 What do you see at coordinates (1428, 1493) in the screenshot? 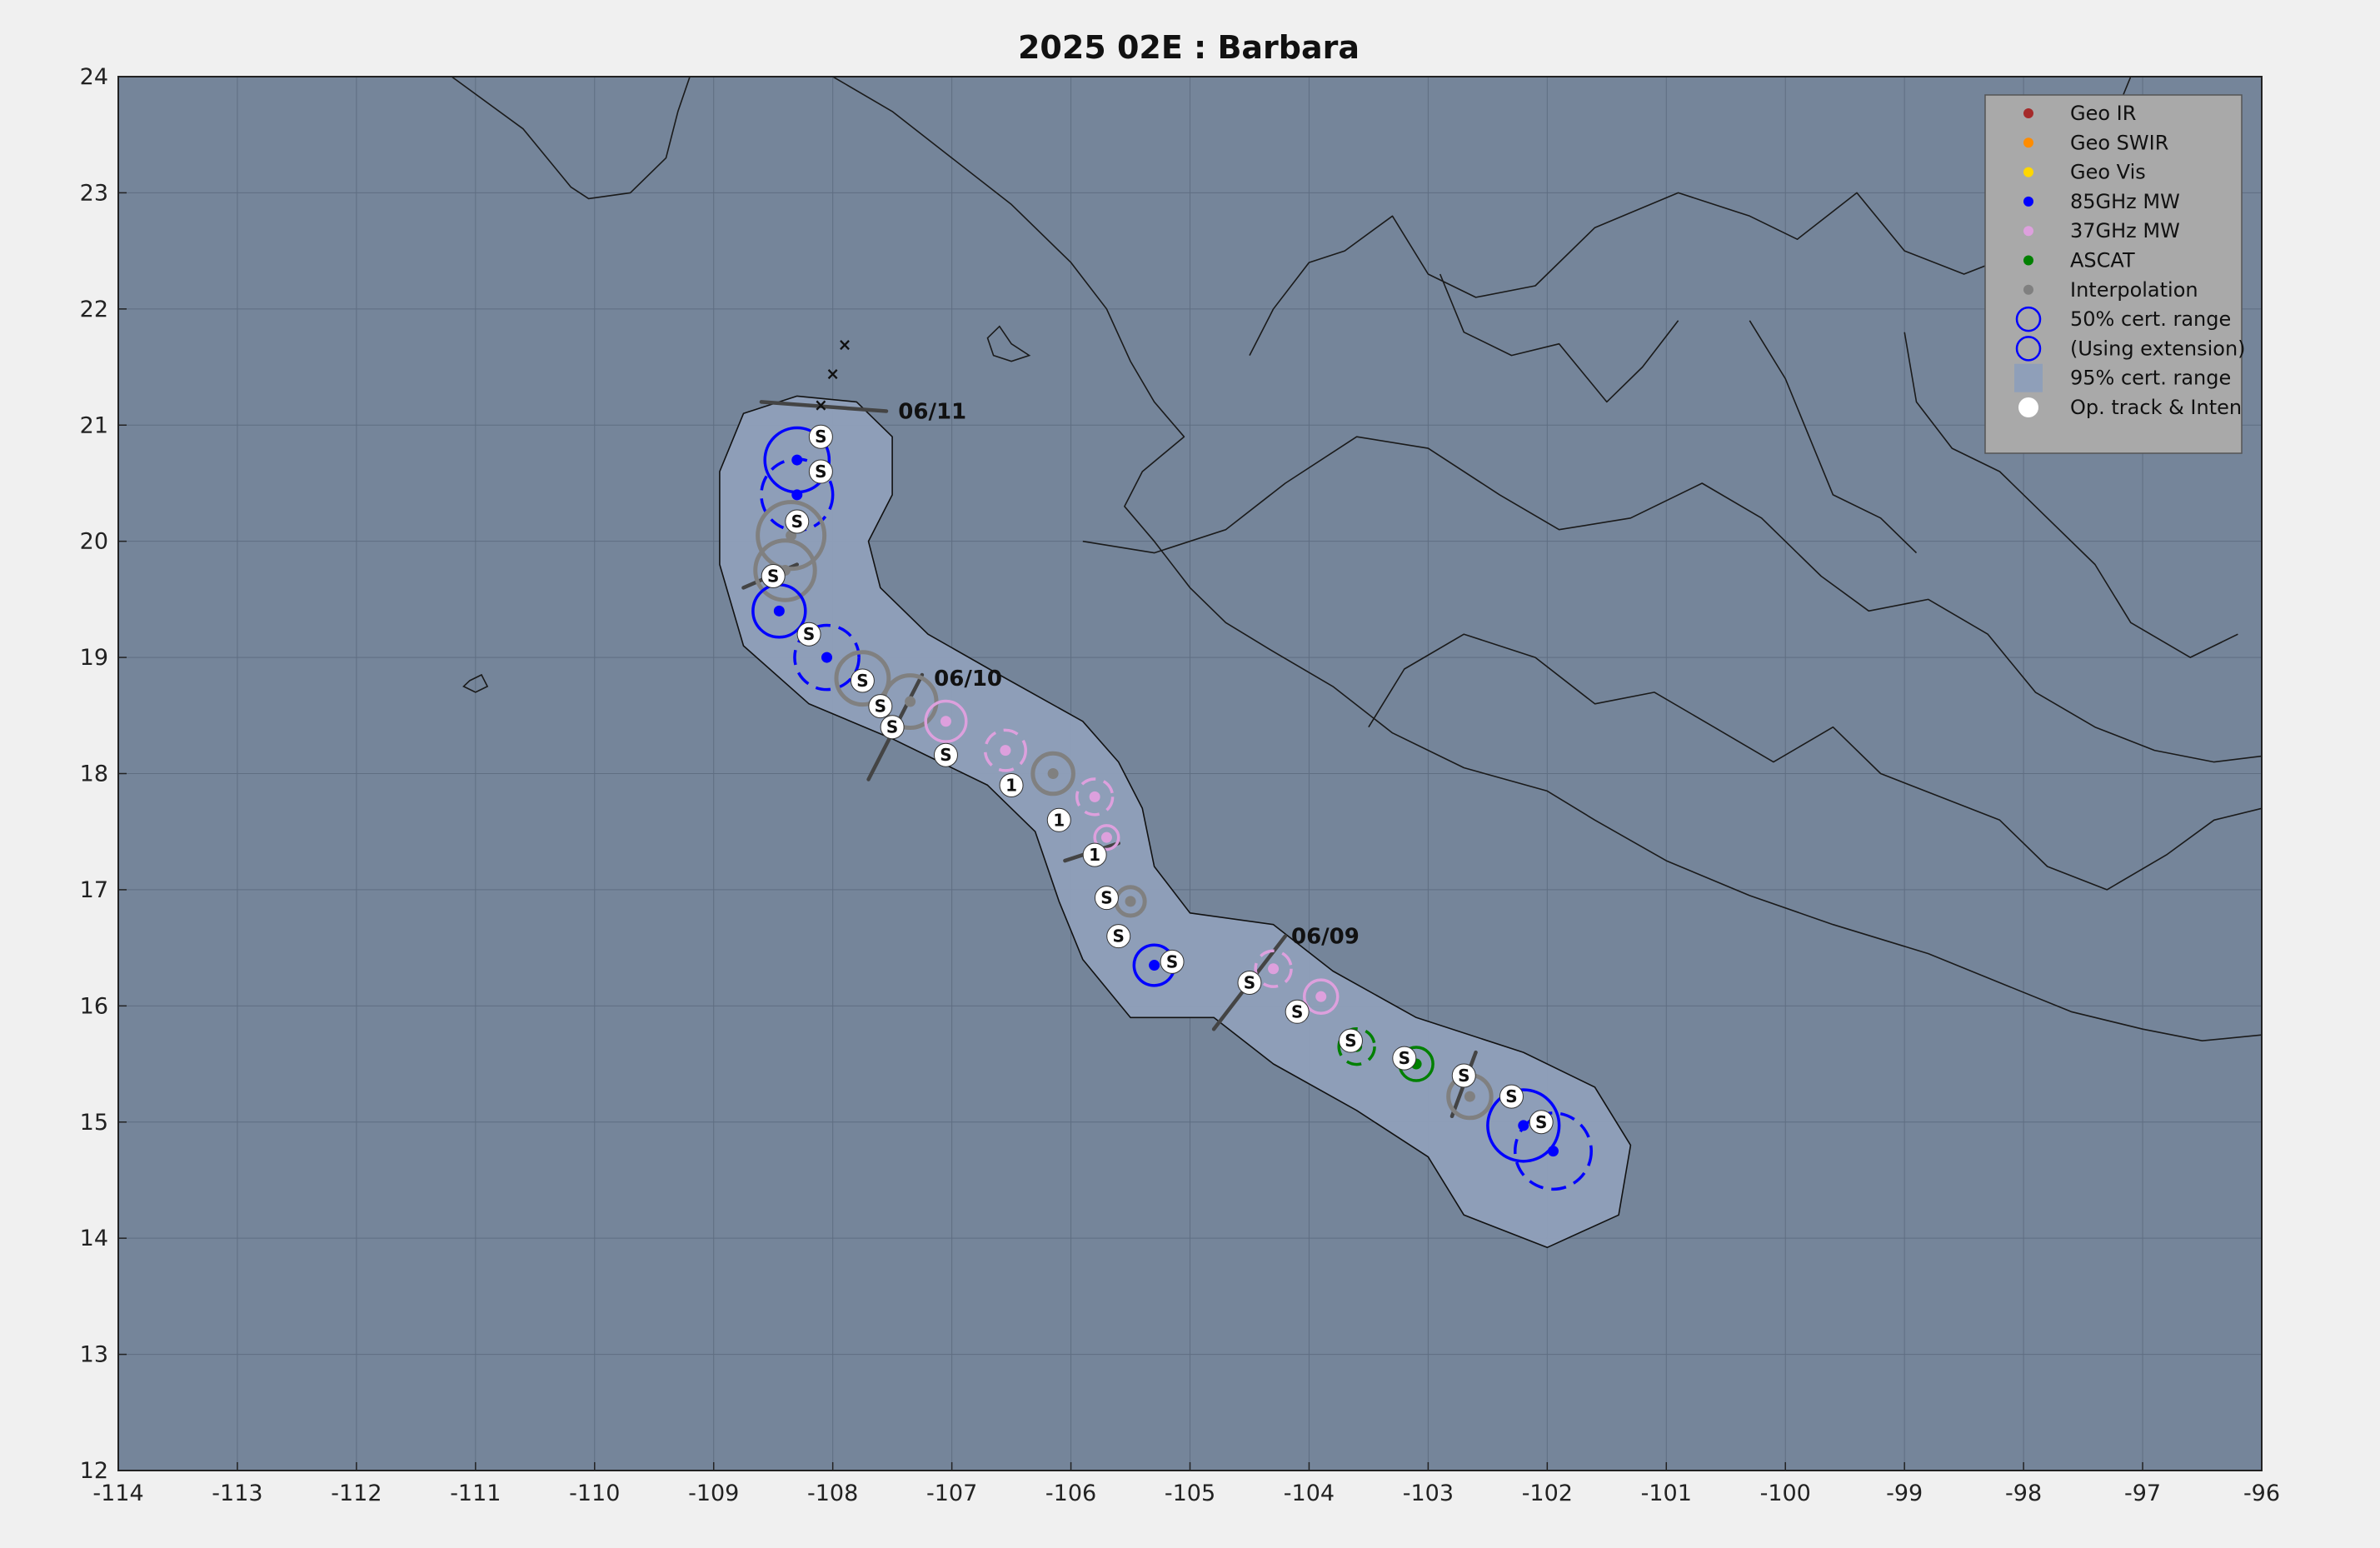
I see `x-tick-label: -103` at bounding box center [1428, 1493].